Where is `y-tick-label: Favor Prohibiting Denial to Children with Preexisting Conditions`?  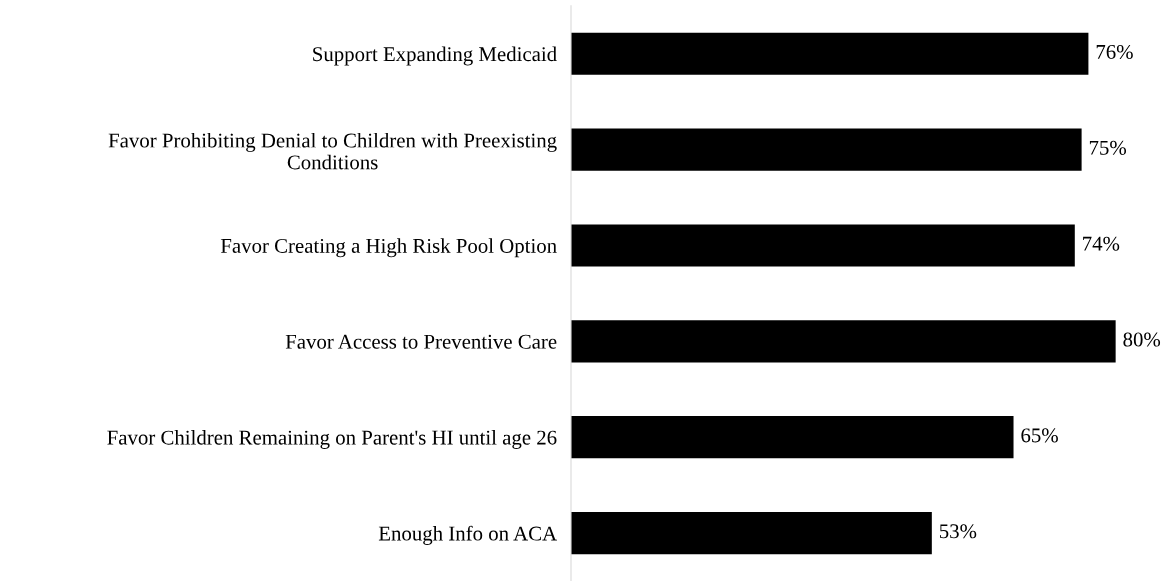 y-tick-label: Favor Prohibiting Denial to Children with Preexisting Conditions is located at coordinates (332, 151).